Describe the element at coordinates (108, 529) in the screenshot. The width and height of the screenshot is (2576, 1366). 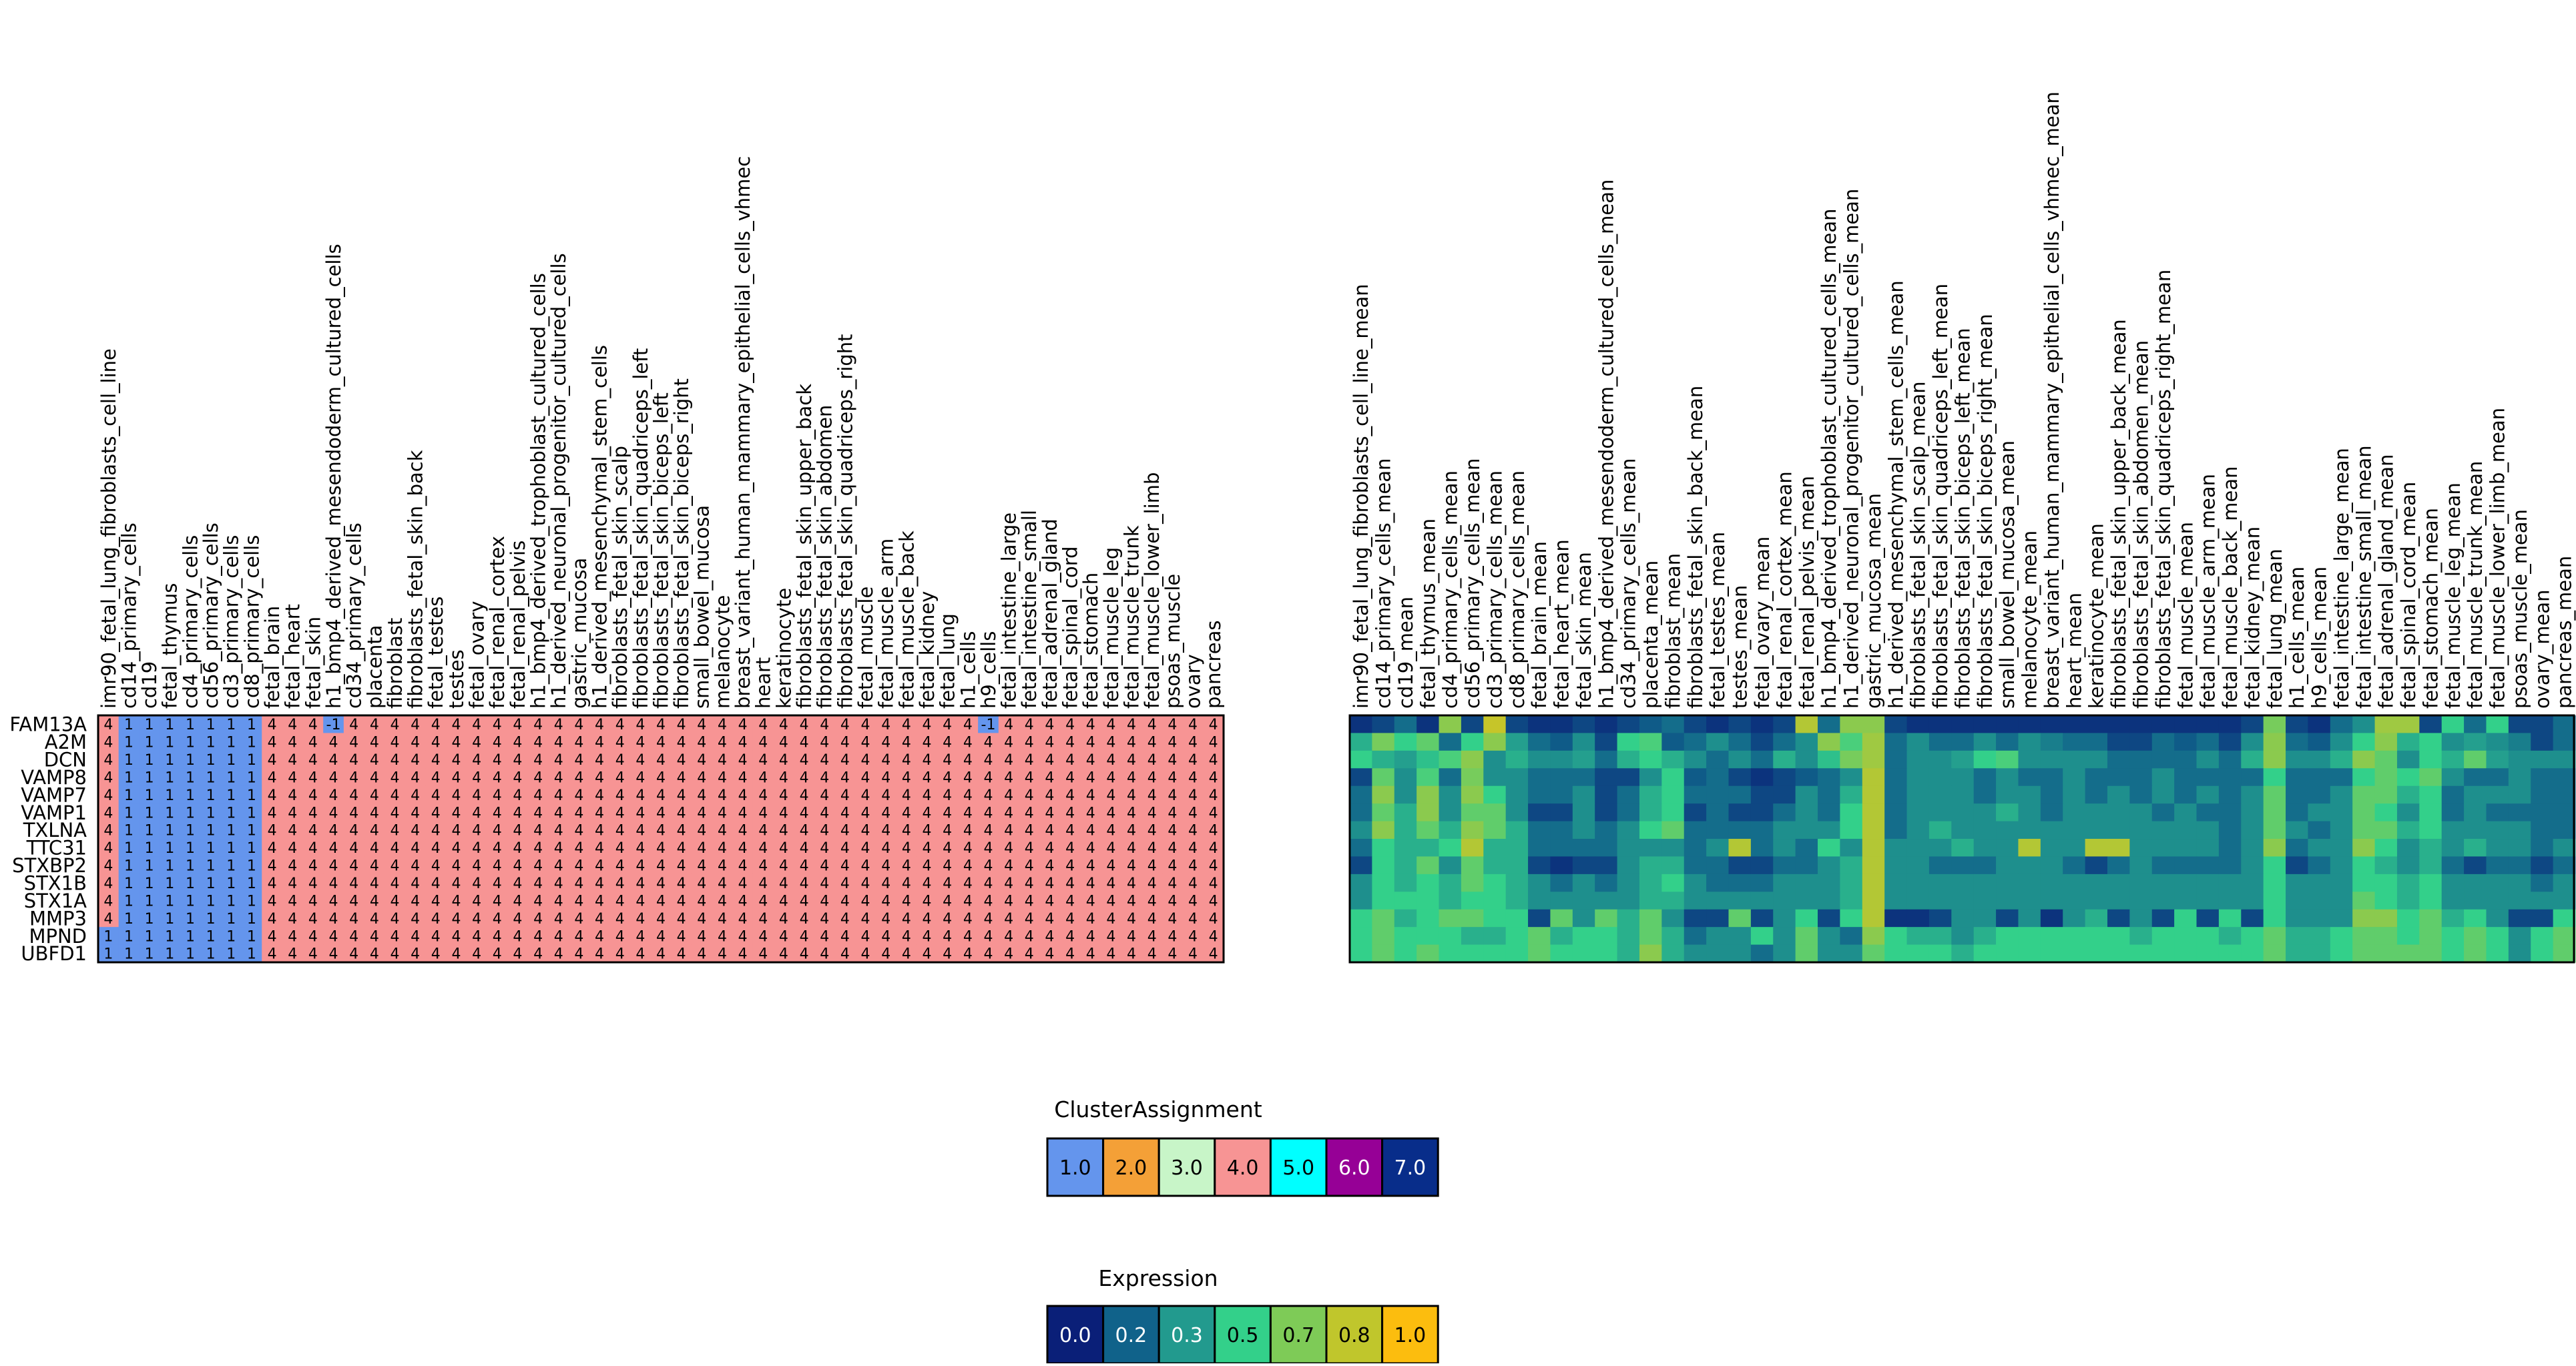
I see `column-label: imr90_fetal_lung_fibroblasts_cell_line` at that location.